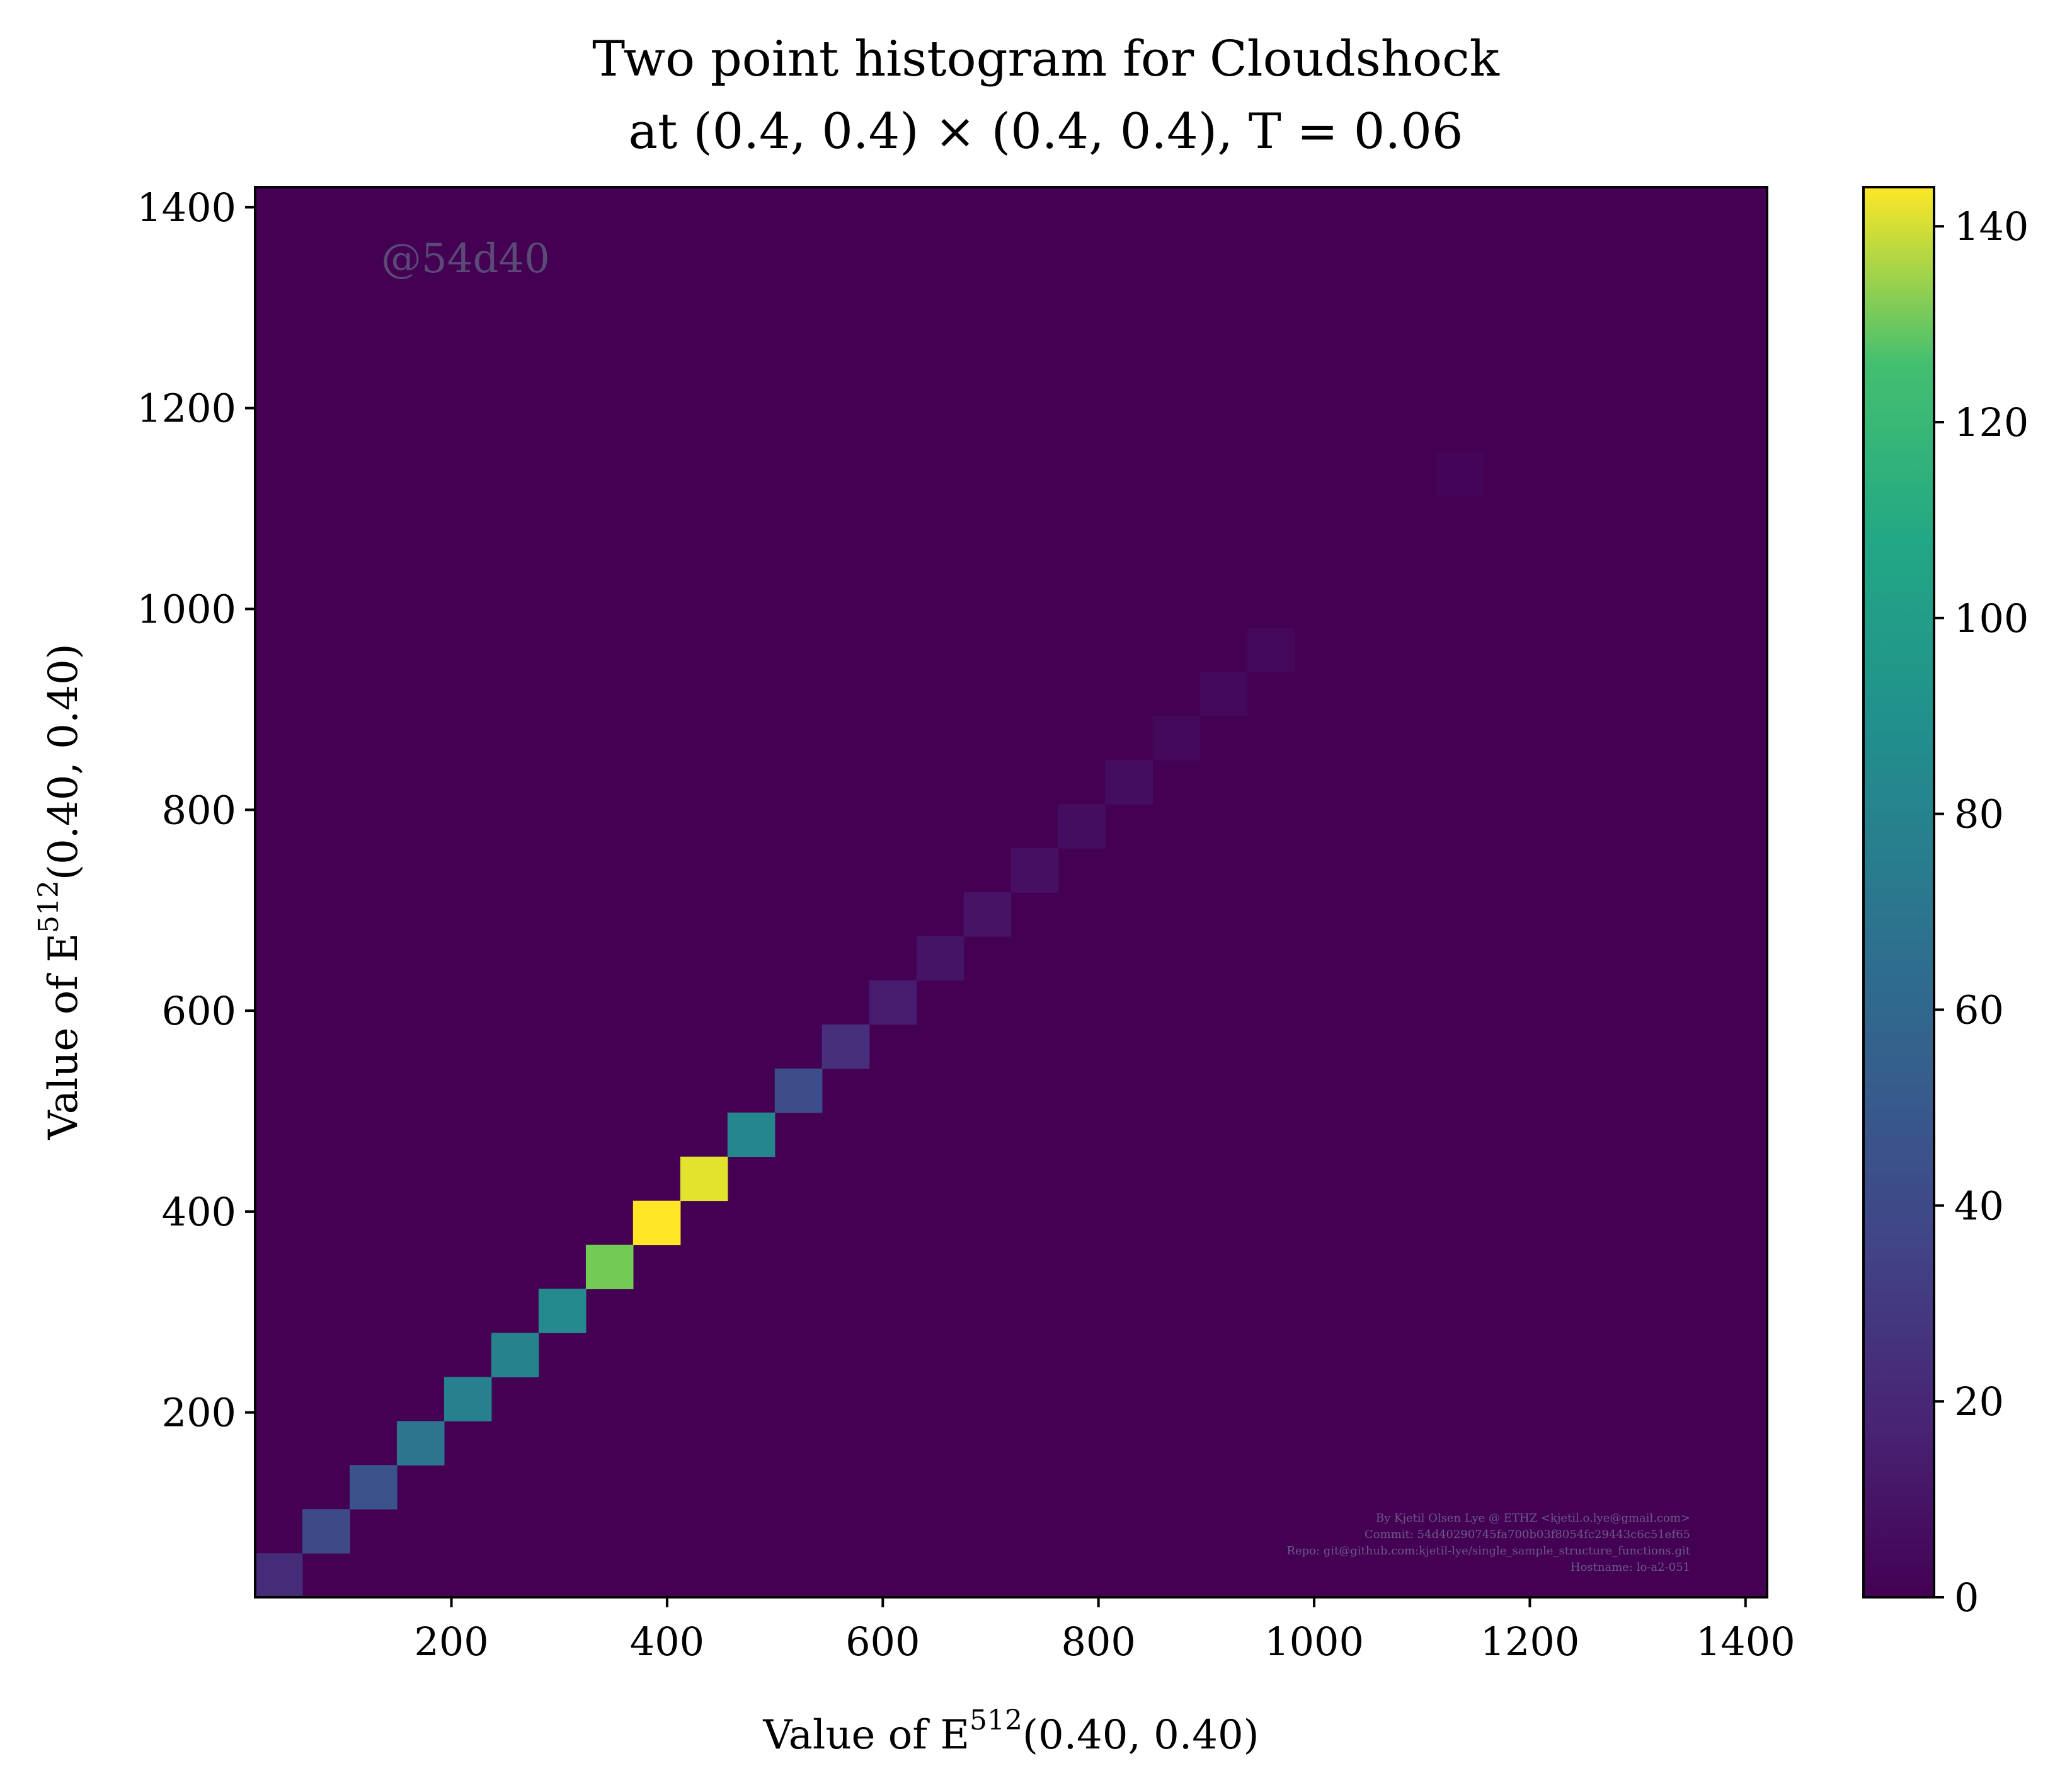  Describe the element at coordinates (1046, 131) in the screenshot. I see `chart-title-line2: at (0.4, 0.4) × (0.4, 0.4), T = 0.06` at that location.